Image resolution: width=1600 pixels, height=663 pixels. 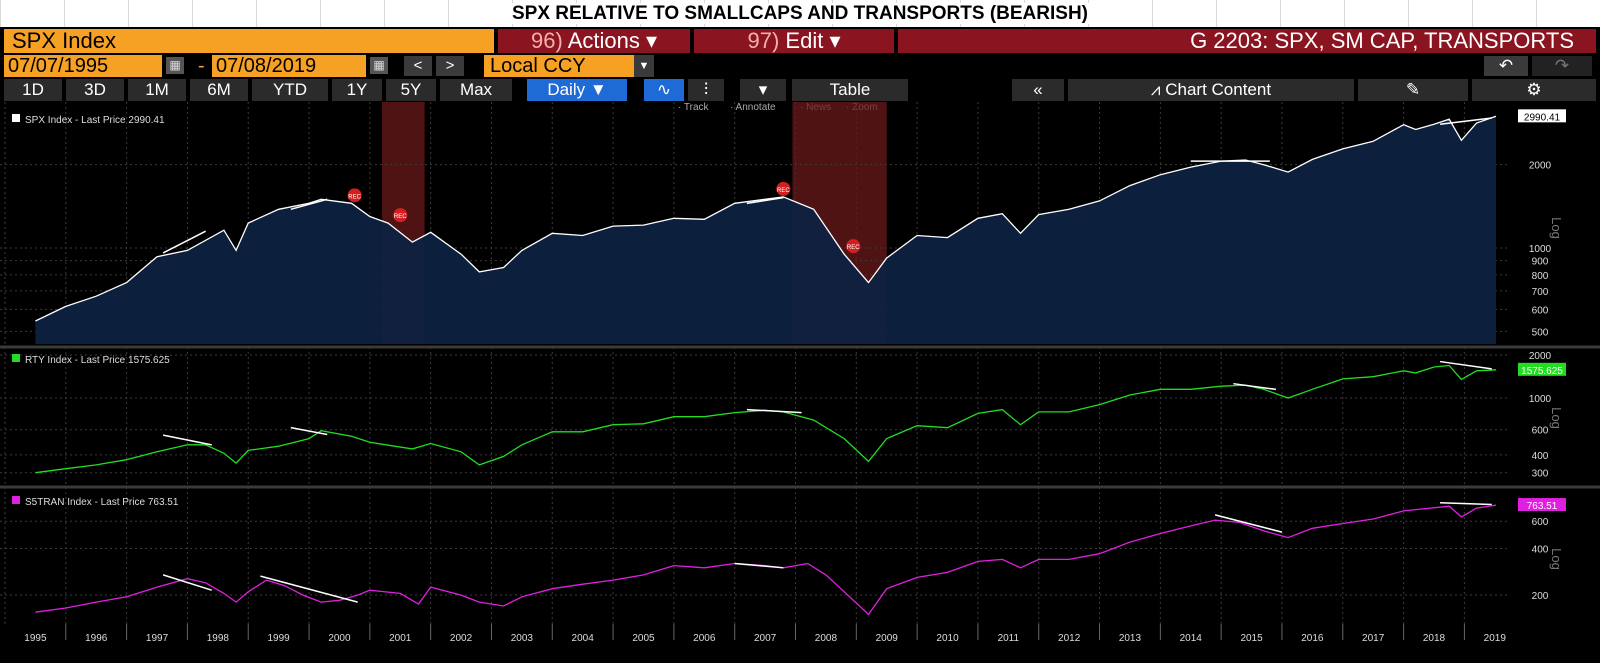 What do you see at coordinates (1130, 638) in the screenshot?
I see `x-tick-label: 2013` at bounding box center [1130, 638].